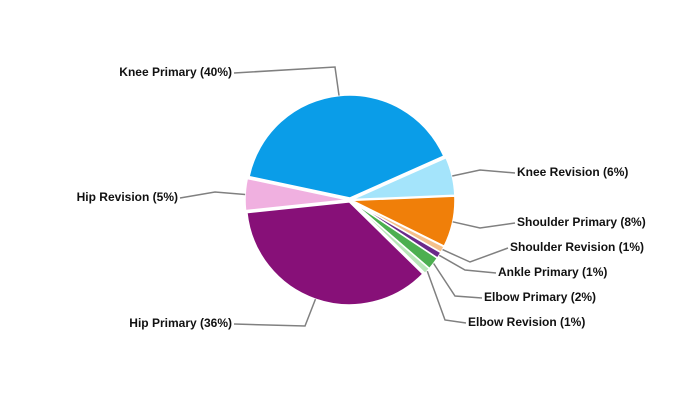  What do you see at coordinates (526, 322) in the screenshot?
I see `slice-label: Elbow Revision (1%)` at bounding box center [526, 322].